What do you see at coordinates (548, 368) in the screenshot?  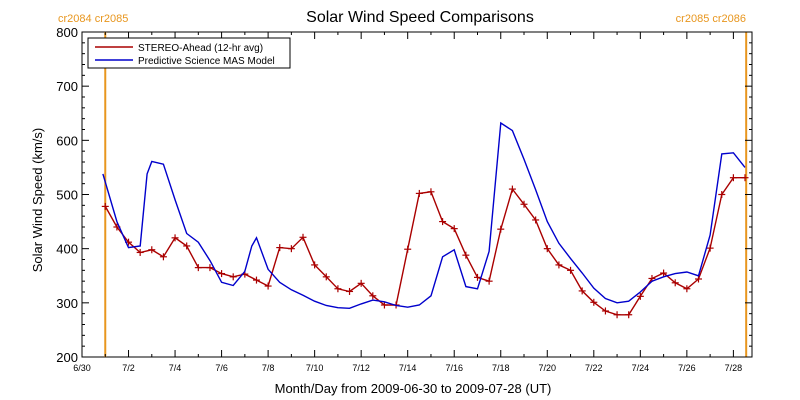 I see `x-tick-label: 7/20` at bounding box center [548, 368].